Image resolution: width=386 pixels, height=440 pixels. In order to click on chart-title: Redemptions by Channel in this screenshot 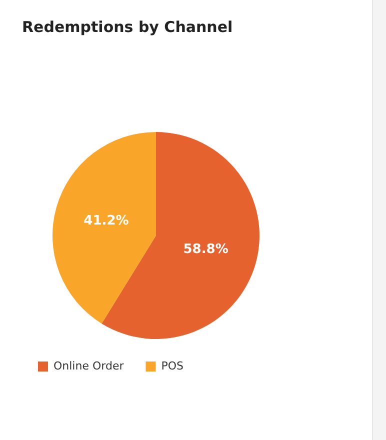, I will do `click(127, 27)`.